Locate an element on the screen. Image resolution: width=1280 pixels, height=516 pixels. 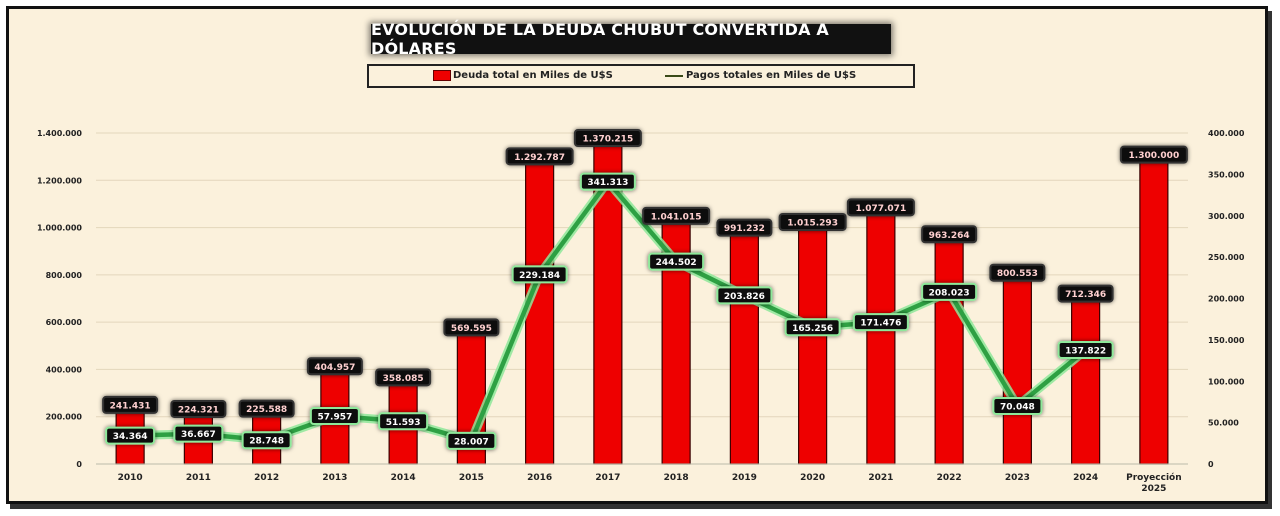
legend-swatch-line is located at coordinates (674, 75).